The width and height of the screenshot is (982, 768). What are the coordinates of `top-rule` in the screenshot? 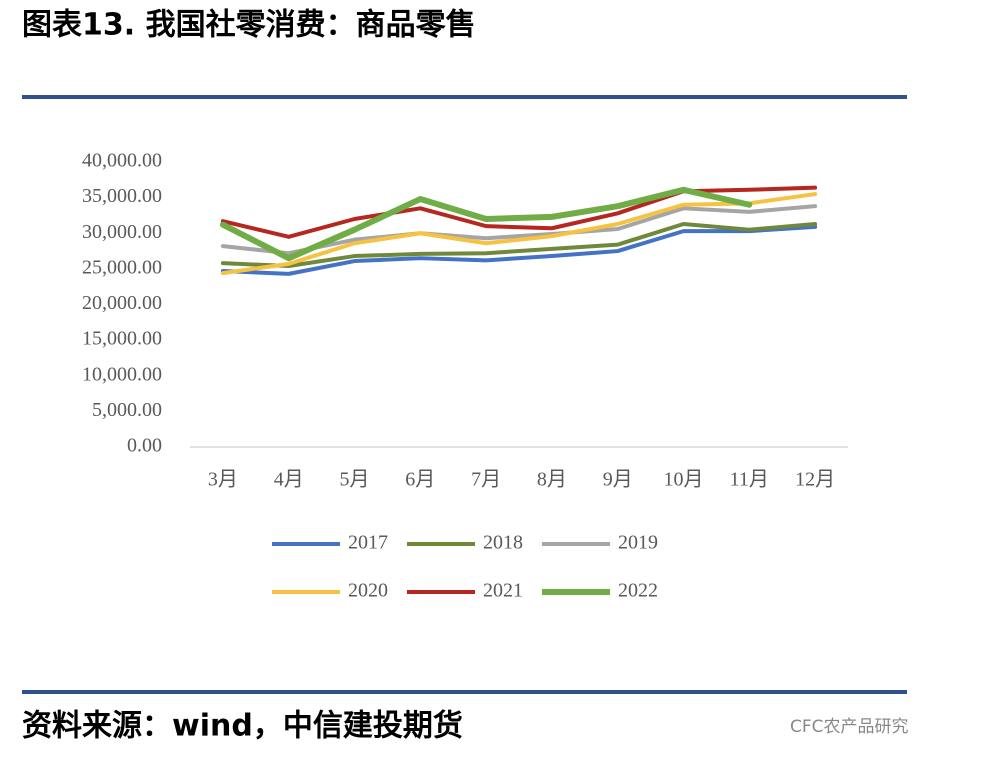 It's located at (464, 97).